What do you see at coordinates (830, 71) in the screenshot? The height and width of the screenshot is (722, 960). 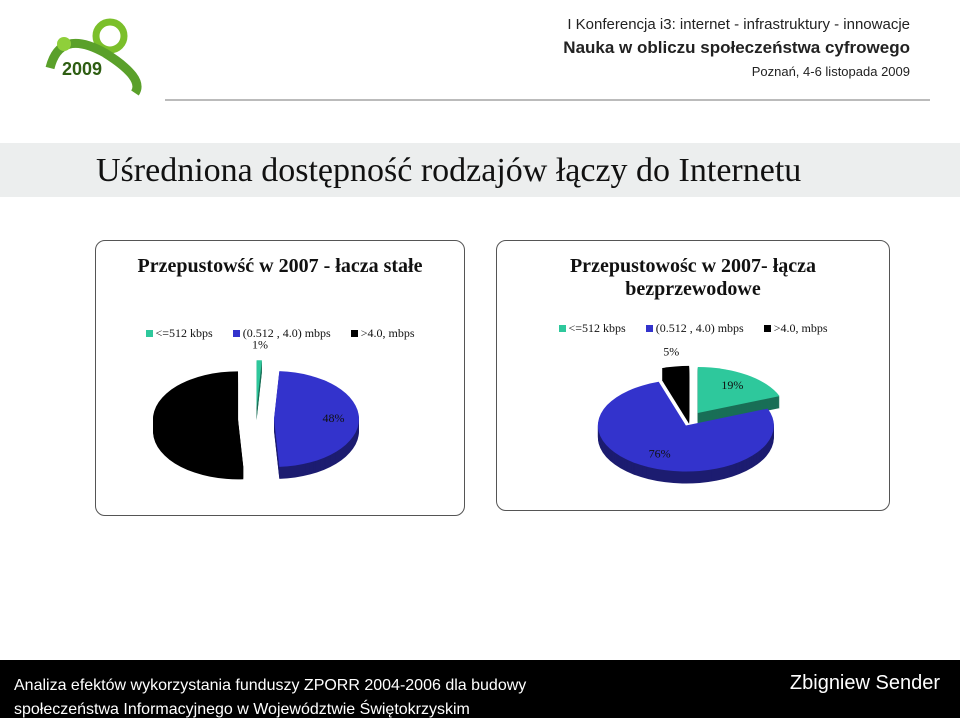 I see `header-line: Poznań, 4-6 listopada 2009` at bounding box center [830, 71].